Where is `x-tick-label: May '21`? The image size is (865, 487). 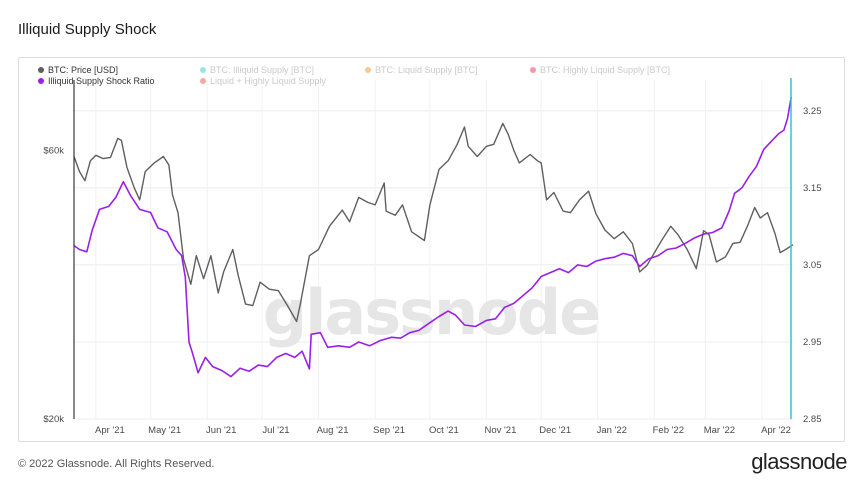 x-tick-label: May '21 is located at coordinates (164, 430).